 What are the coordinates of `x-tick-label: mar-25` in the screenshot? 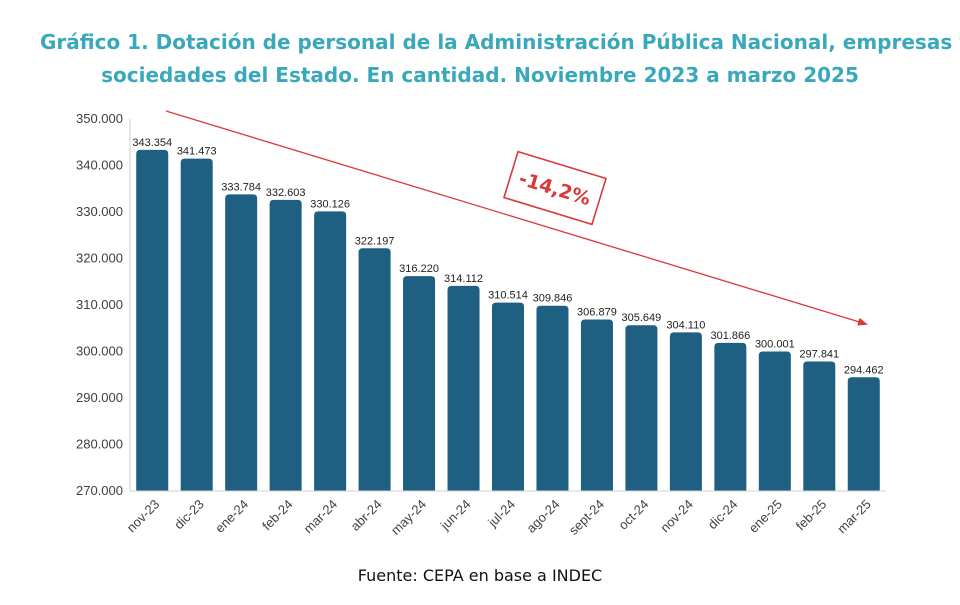 It's located at (854, 517).